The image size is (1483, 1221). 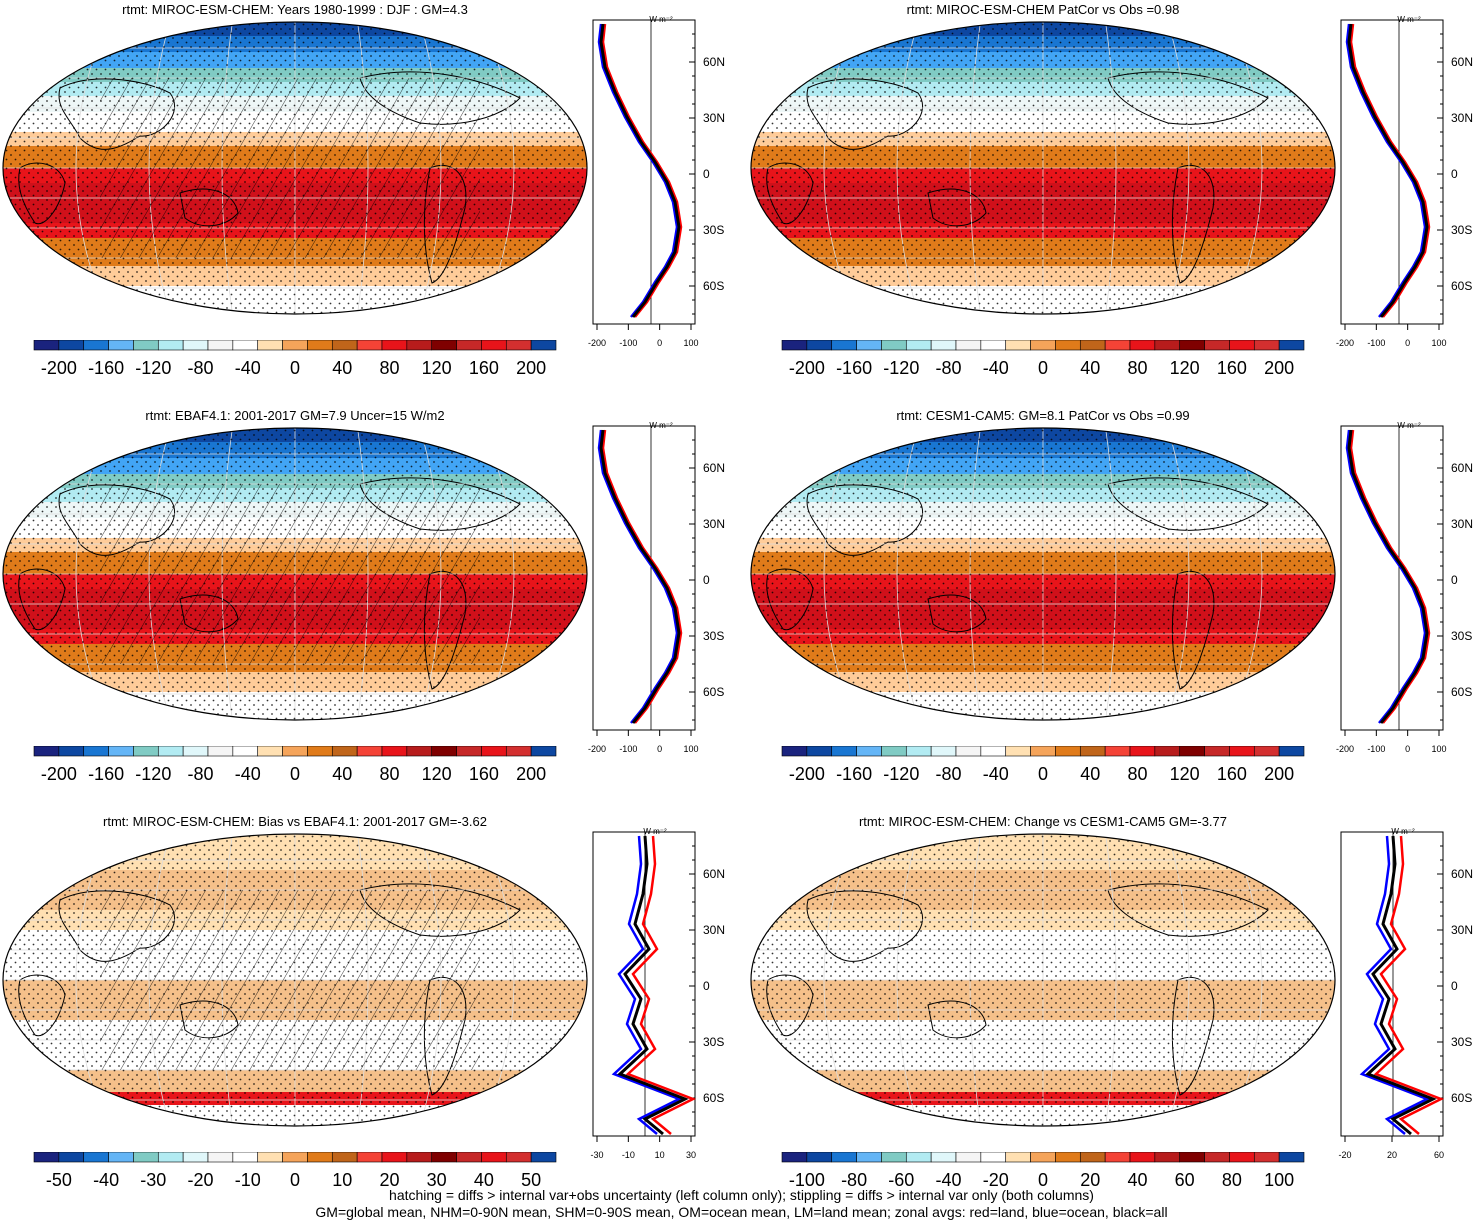 I want to click on colorbar-tick-label: 30, so click(x=437, y=1180).